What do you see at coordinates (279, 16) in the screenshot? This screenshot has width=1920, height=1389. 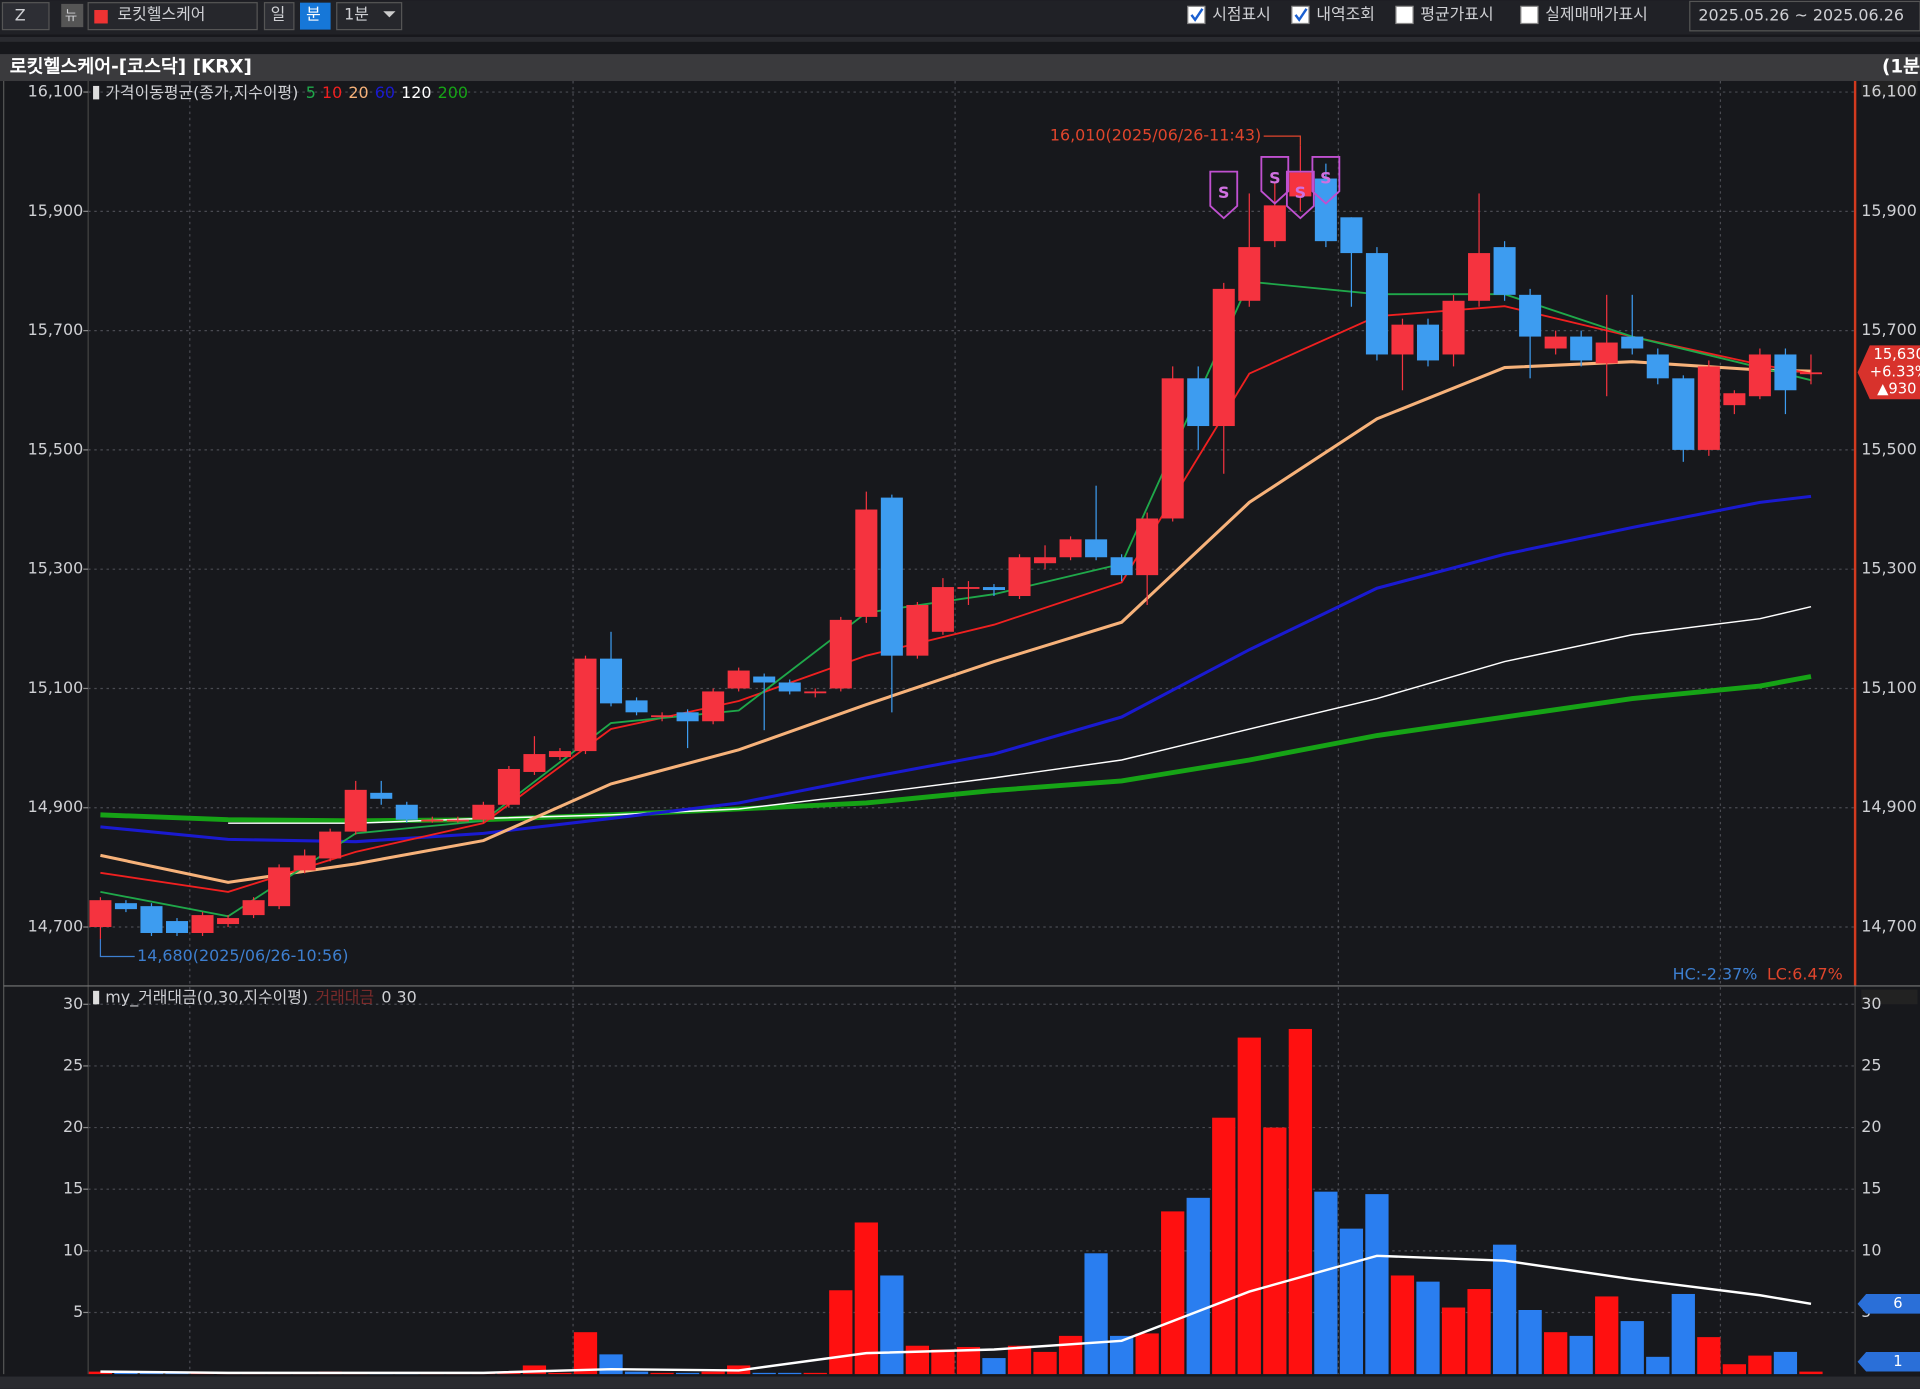 I see `day-button` at bounding box center [279, 16].